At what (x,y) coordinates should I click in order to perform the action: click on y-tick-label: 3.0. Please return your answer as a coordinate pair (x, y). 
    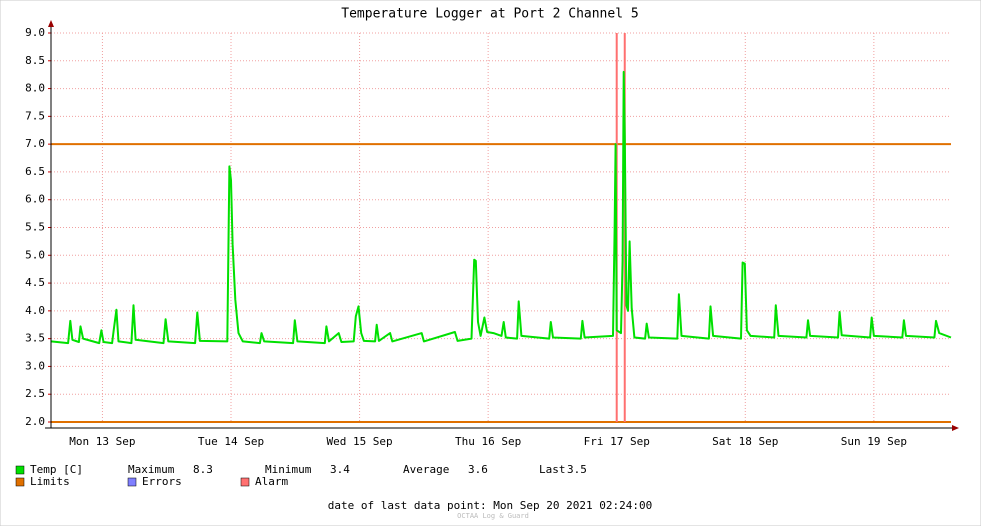
    Looking at the image, I should click on (35, 365).